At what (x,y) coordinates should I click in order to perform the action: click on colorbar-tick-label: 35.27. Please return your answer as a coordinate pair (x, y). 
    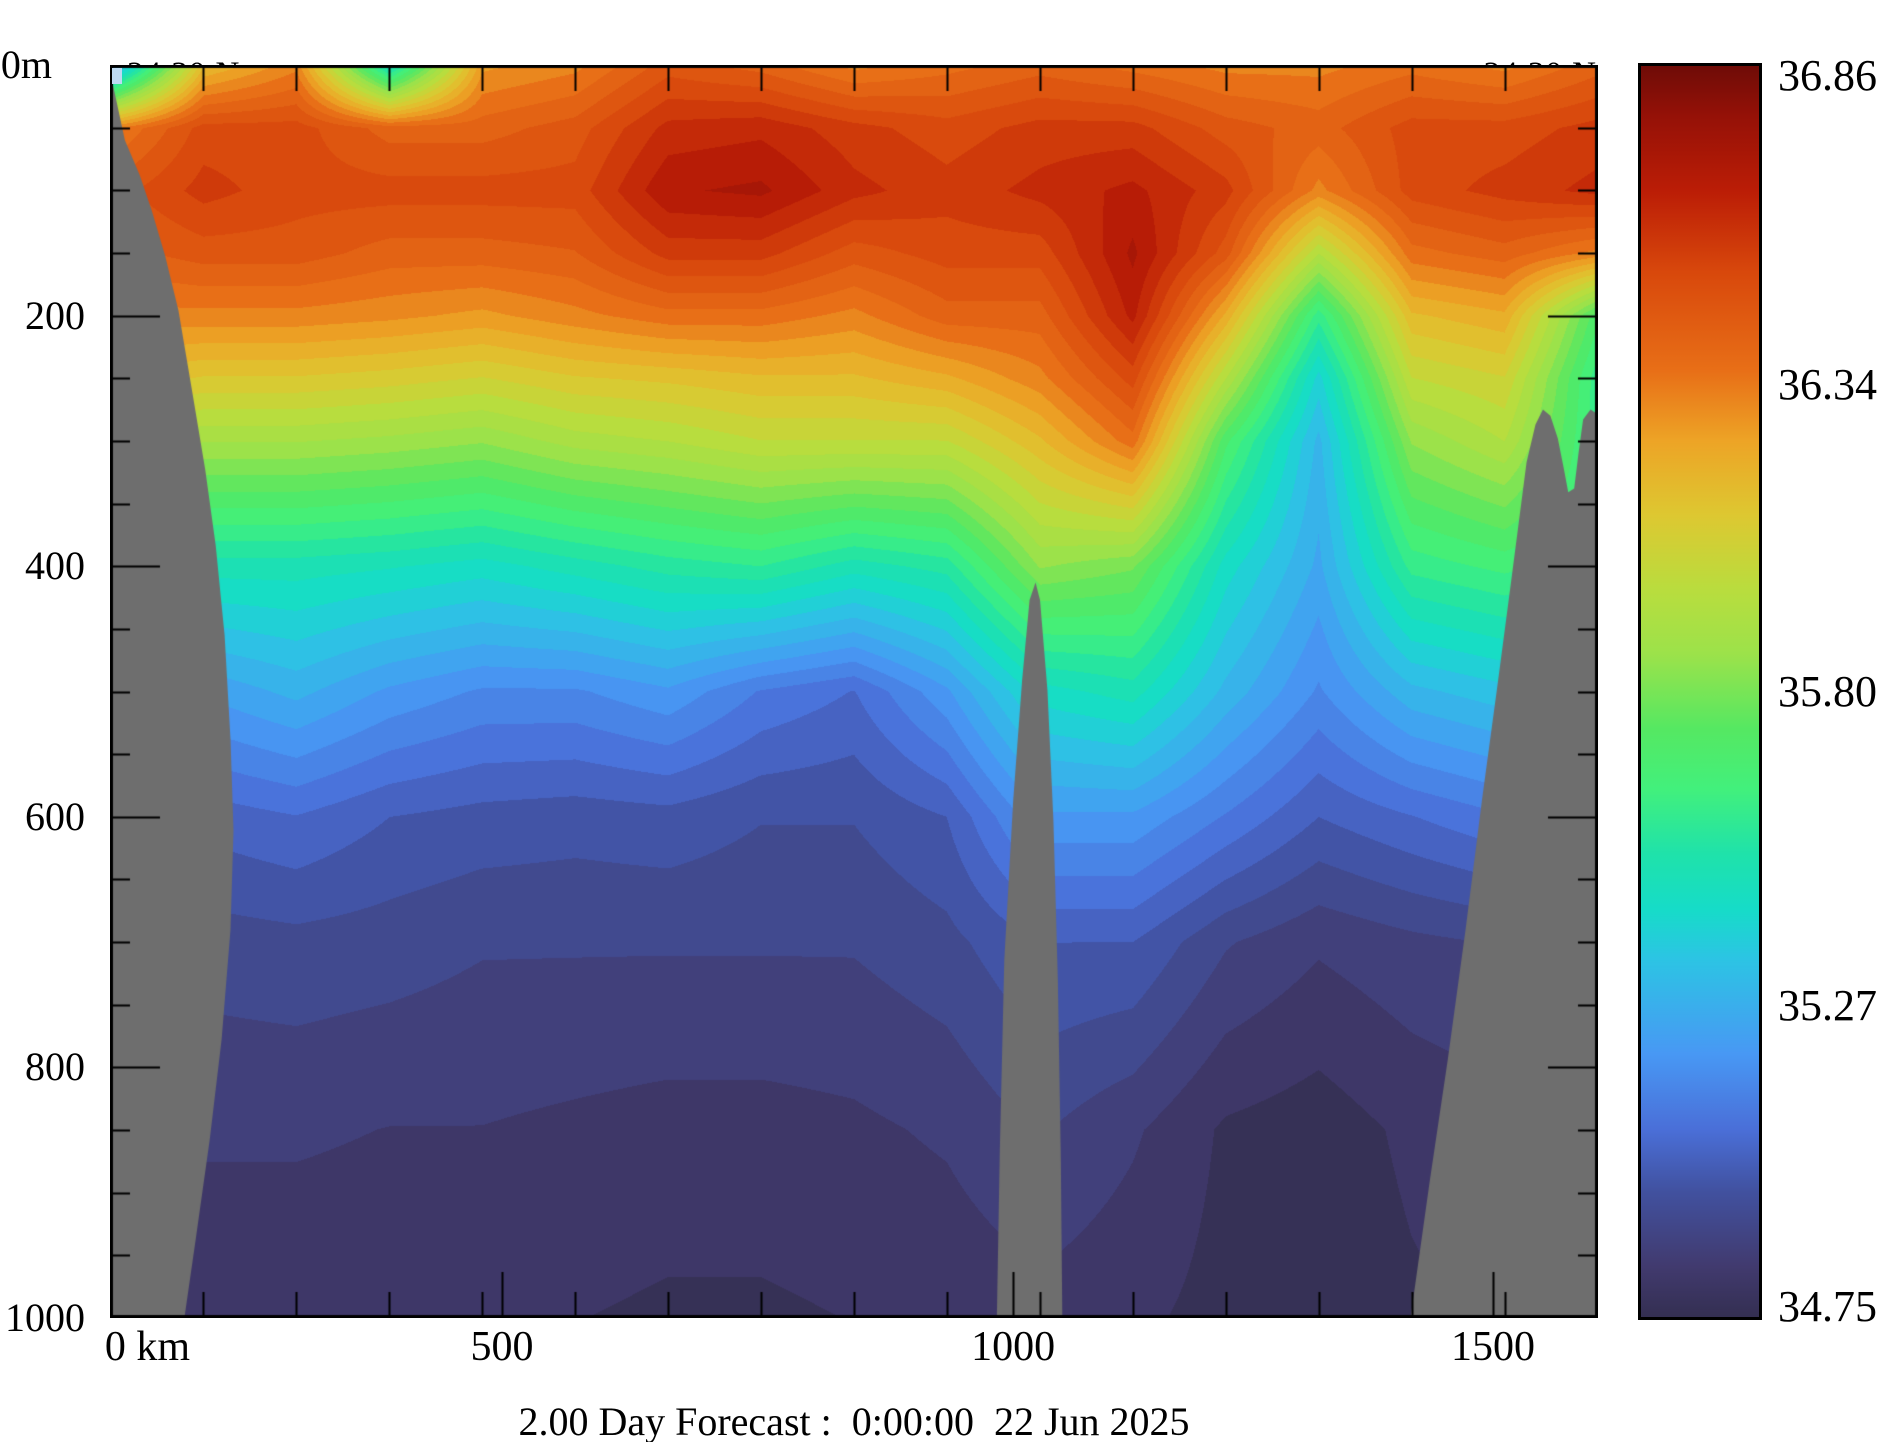
    Looking at the image, I should click on (1827, 1005).